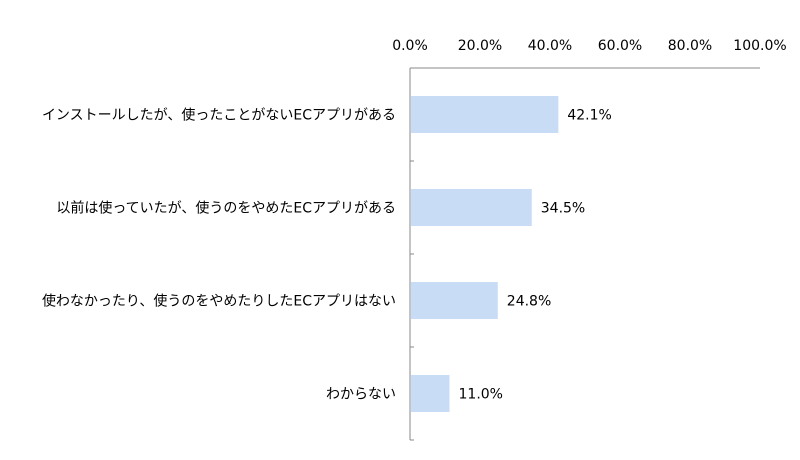  What do you see at coordinates (690, 46) in the screenshot?
I see `x-tick-label: 80.0%` at bounding box center [690, 46].